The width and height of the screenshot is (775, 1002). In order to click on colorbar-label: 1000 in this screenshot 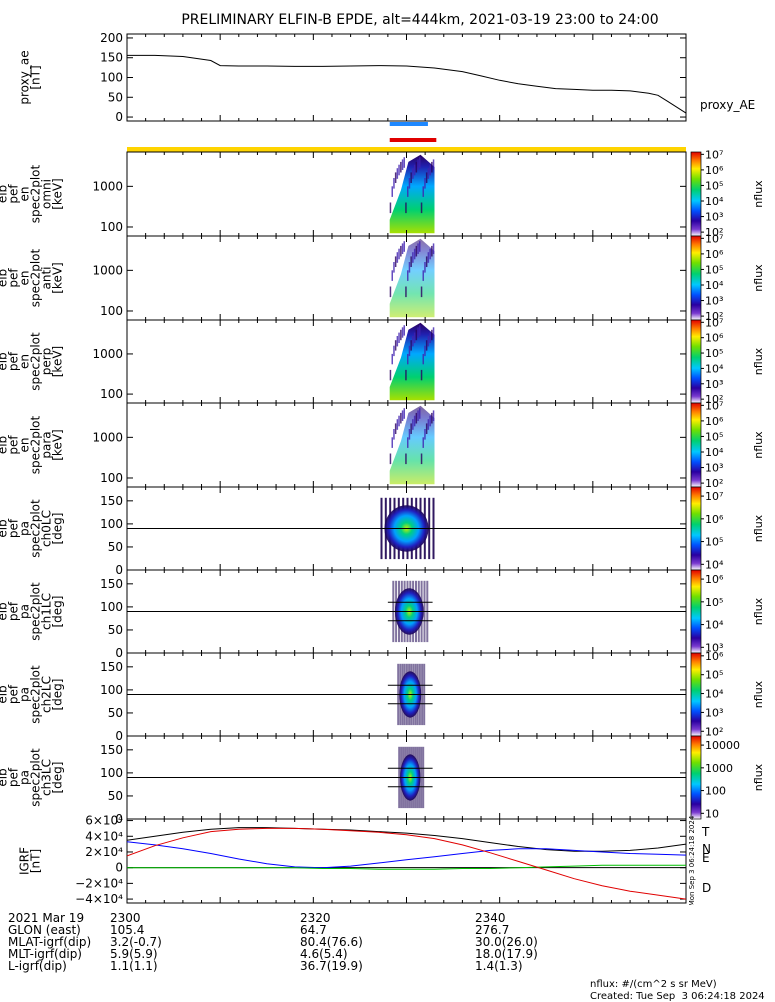, I will do `click(719, 768)`.